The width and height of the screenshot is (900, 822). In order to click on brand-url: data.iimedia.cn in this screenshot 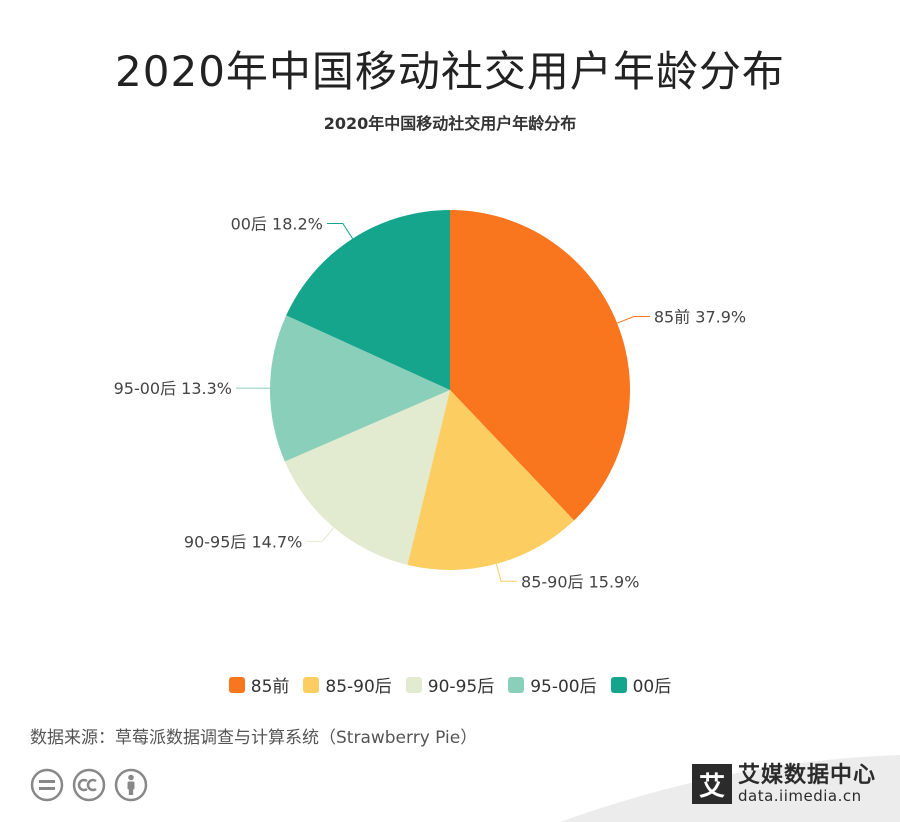, I will do `click(799, 796)`.